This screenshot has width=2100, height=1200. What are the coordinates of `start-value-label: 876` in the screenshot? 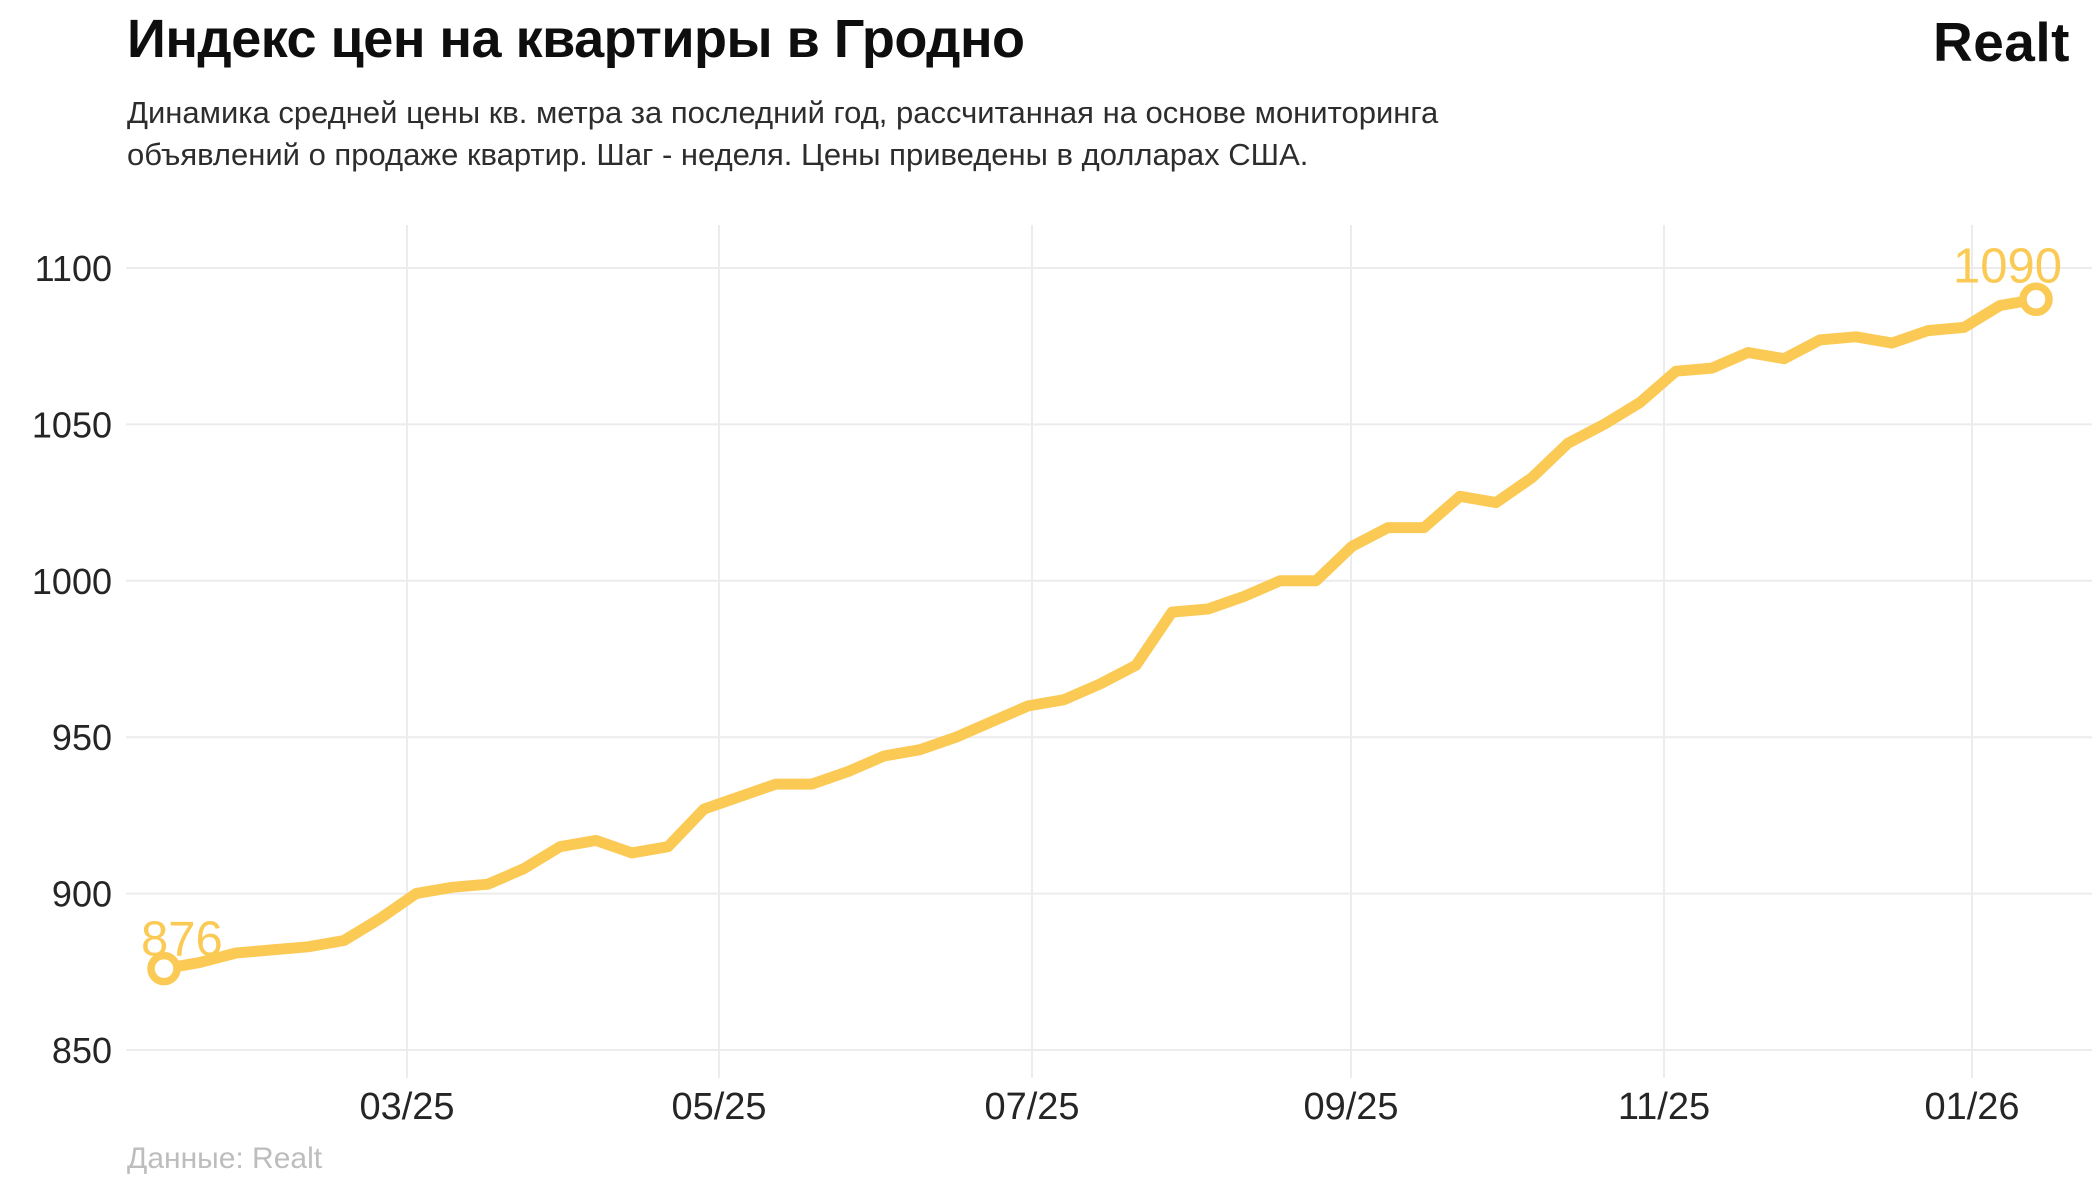 It's located at (182, 940).